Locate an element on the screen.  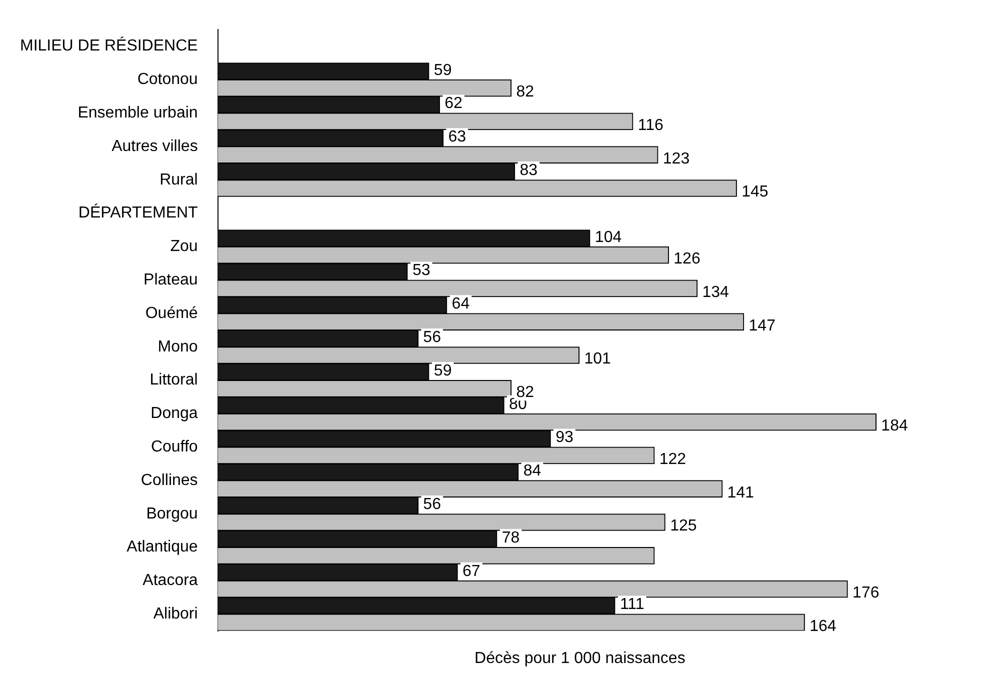
data-label: 145 is located at coordinates (755, 192).